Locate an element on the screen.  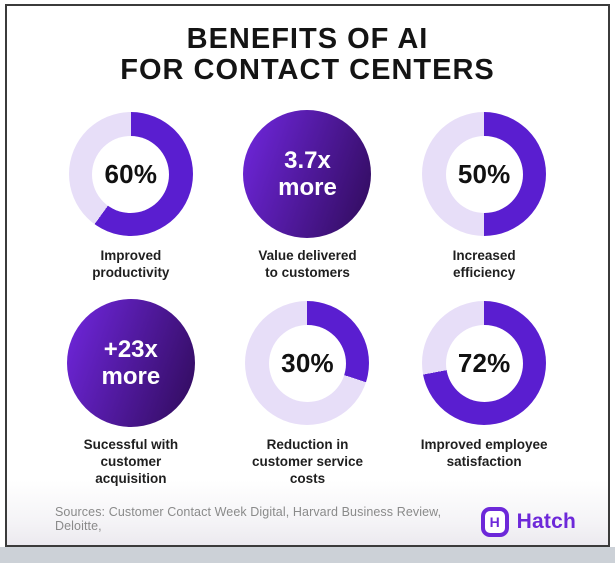
stat-caption: Sucessful with customer acquisition is located at coordinates (131, 461).